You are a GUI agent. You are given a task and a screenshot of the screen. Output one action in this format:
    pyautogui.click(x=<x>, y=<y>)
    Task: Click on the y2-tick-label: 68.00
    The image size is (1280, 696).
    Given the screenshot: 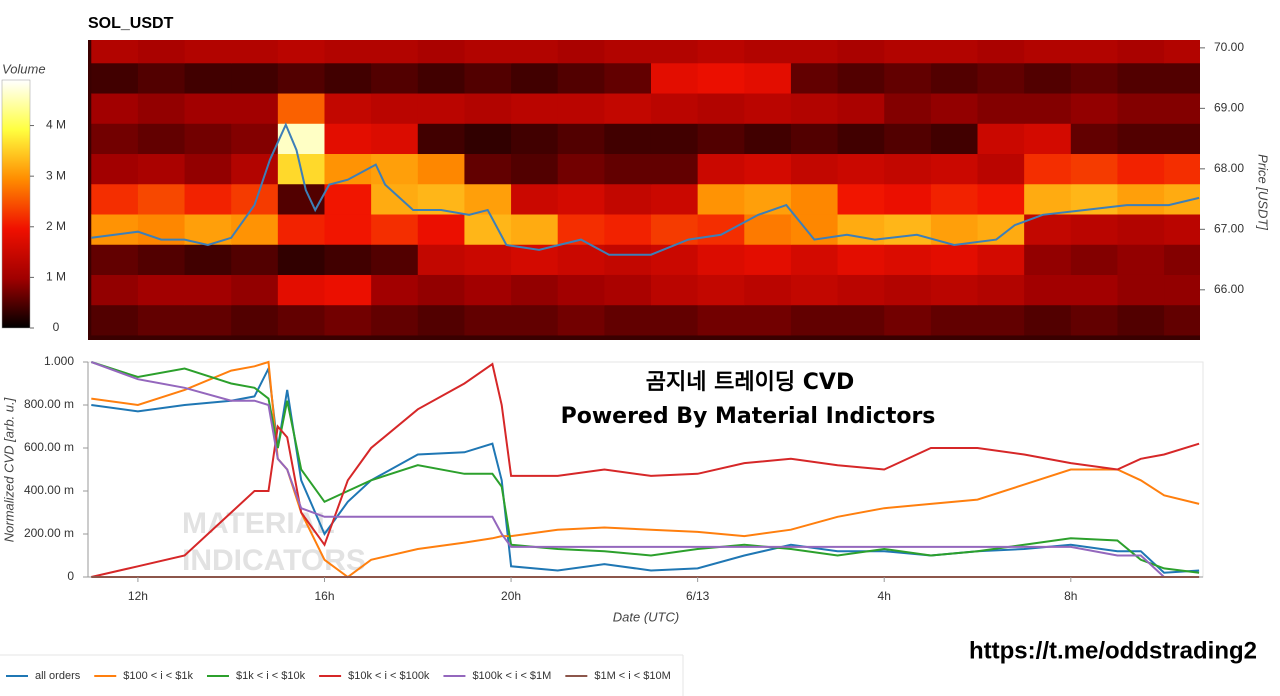 What is the action you would take?
    pyautogui.click(x=1229, y=168)
    